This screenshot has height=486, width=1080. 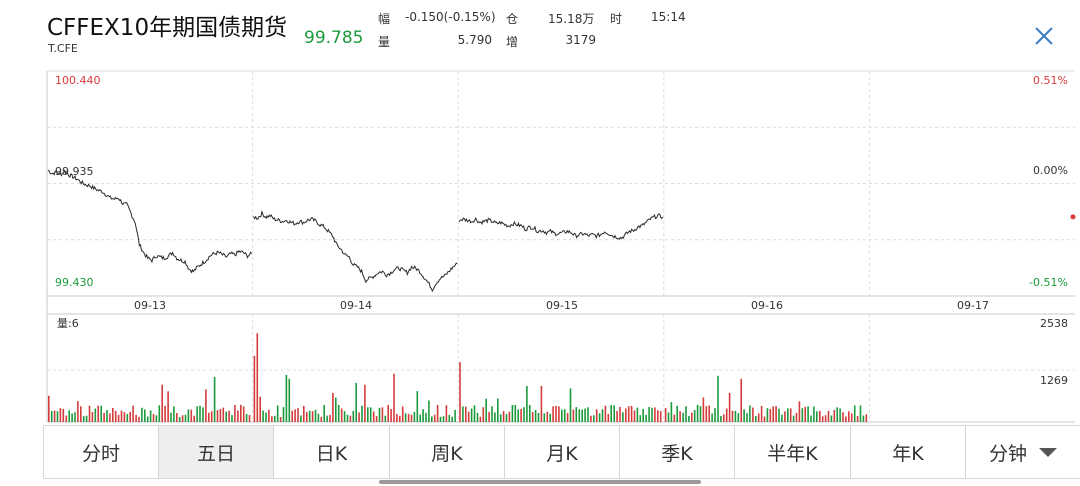 I want to click on oi-change-label: 增, so click(x=512, y=42).